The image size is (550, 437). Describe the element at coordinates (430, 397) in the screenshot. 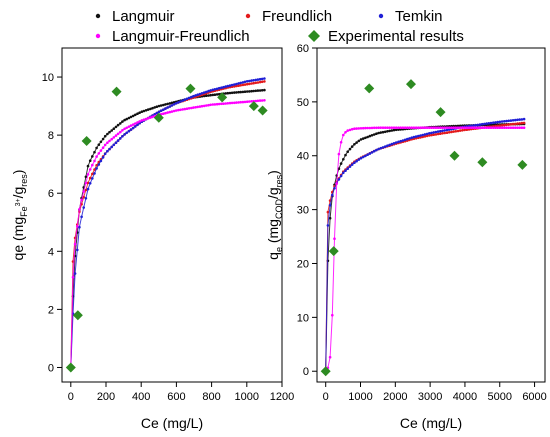

I see `x-tick-label: 3000` at that location.